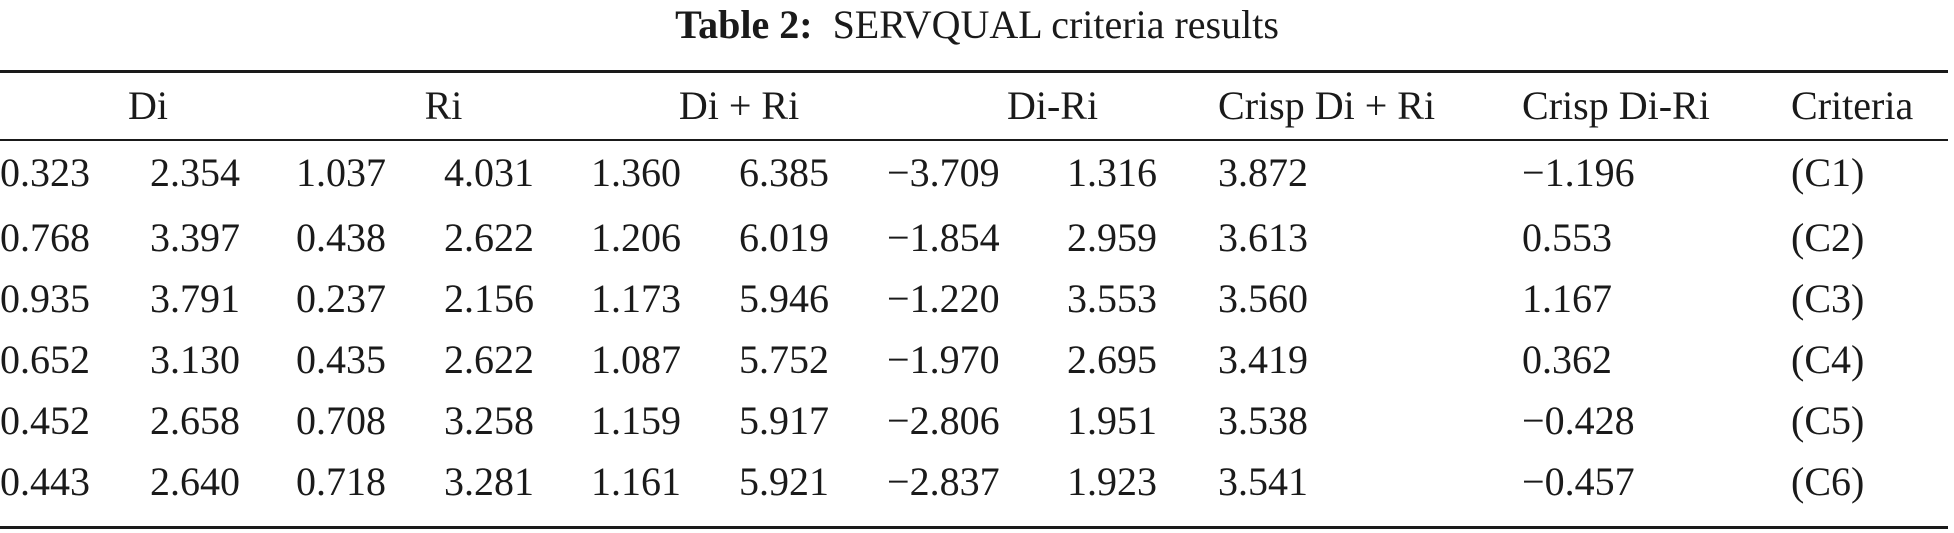 This screenshot has width=1954, height=533. What do you see at coordinates (1852, 105) in the screenshot?
I see `header-criteria: Criteria` at bounding box center [1852, 105].